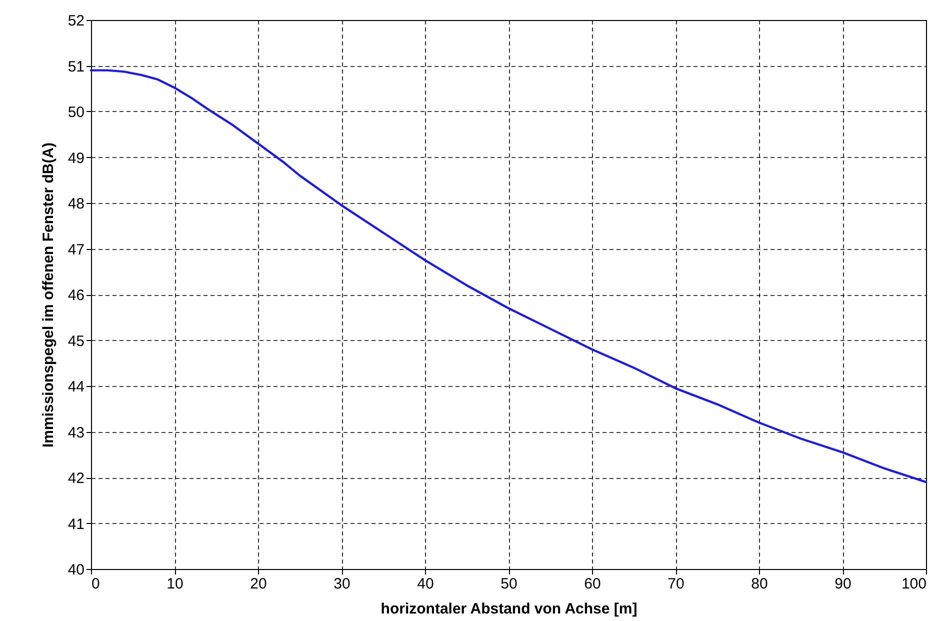 The height and width of the screenshot is (621, 944). What do you see at coordinates (175, 584) in the screenshot?
I see `x-tick-label: 10` at bounding box center [175, 584].